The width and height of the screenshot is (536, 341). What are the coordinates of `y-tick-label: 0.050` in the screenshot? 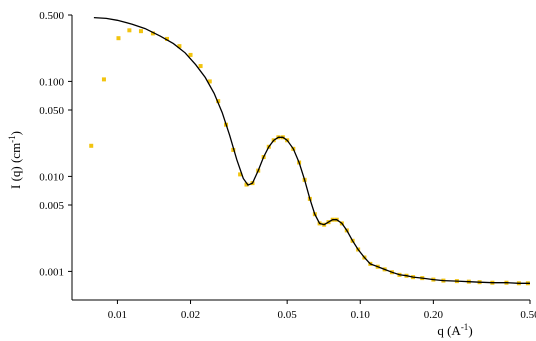 It's located at (51, 111).